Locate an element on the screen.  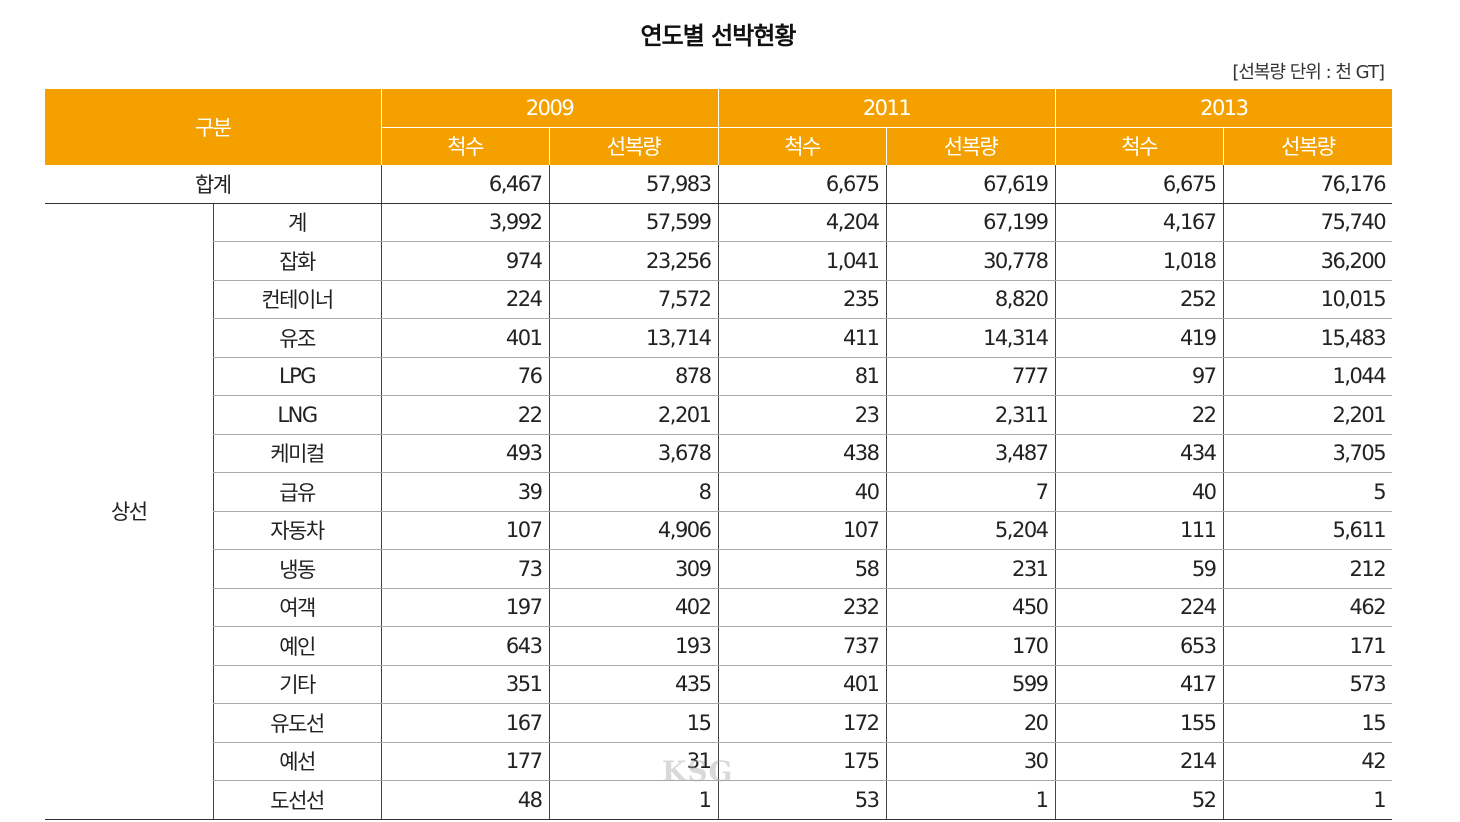
table-cell: 30 is located at coordinates (970, 761).